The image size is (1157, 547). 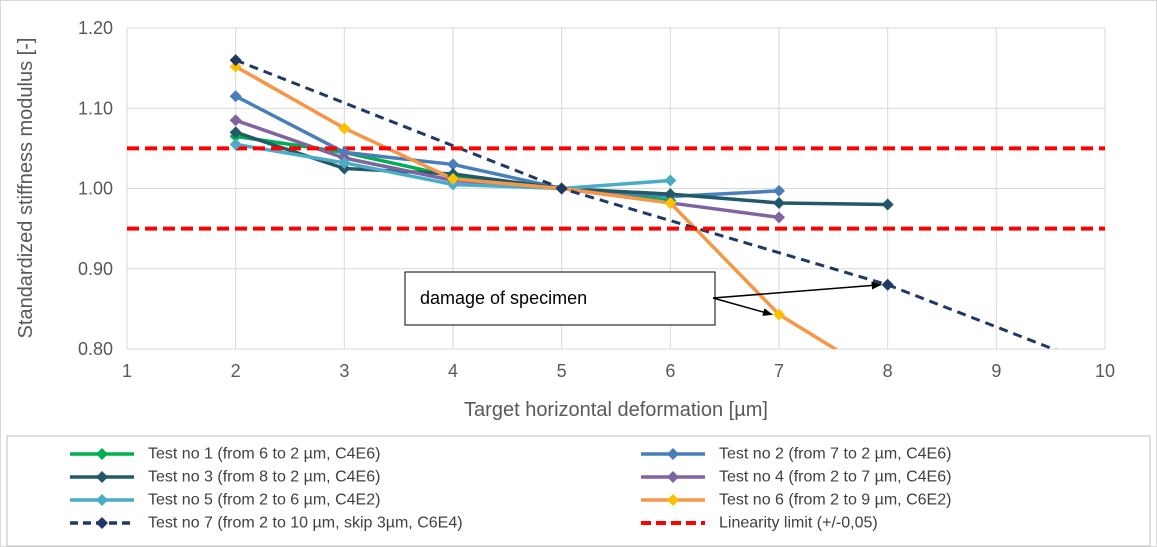 I want to click on x-tick-label: 9, so click(x=996, y=371).